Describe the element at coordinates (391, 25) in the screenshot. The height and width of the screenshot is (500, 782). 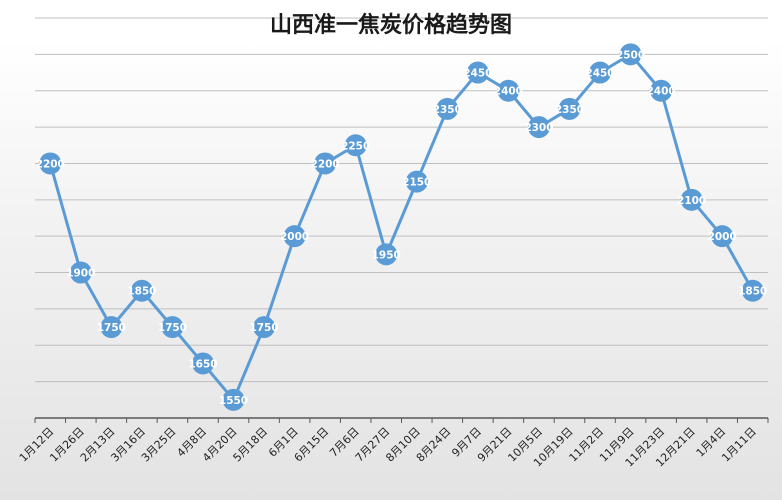
I see `chart-title: 山西准一焦炭价格趋势图` at that location.